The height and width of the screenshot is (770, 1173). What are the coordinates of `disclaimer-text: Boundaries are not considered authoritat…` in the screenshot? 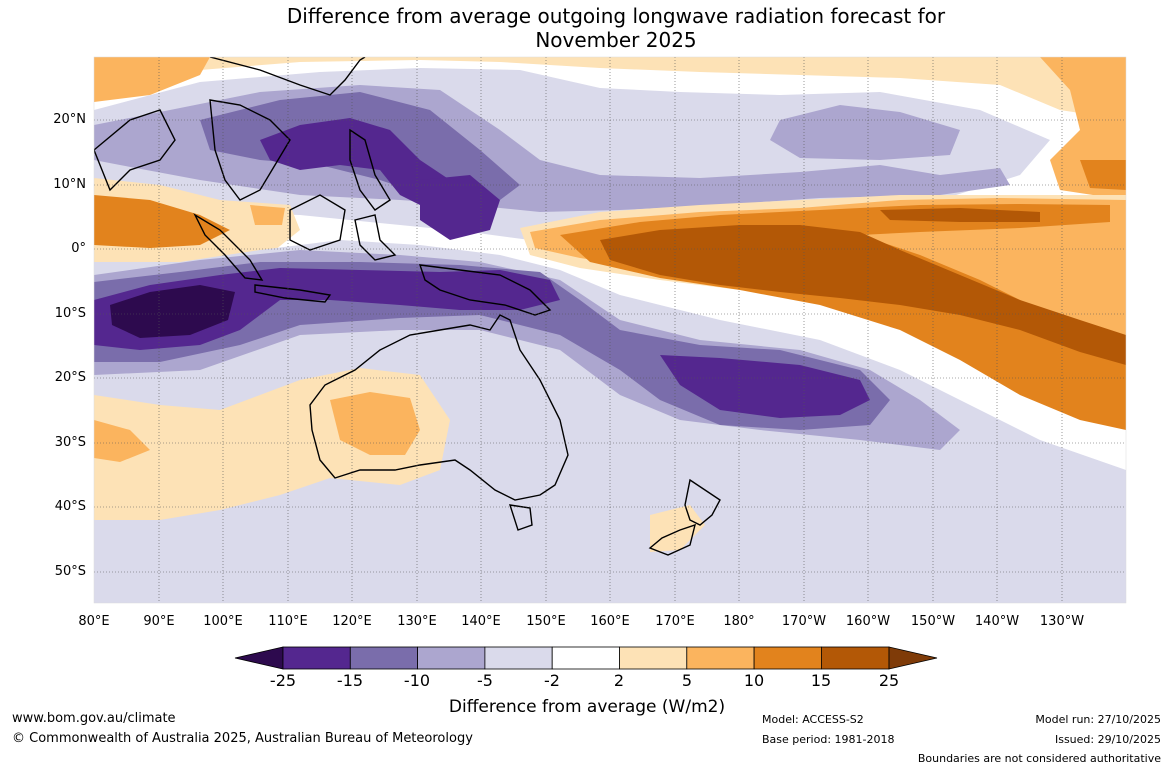 It's located at (1039, 758).